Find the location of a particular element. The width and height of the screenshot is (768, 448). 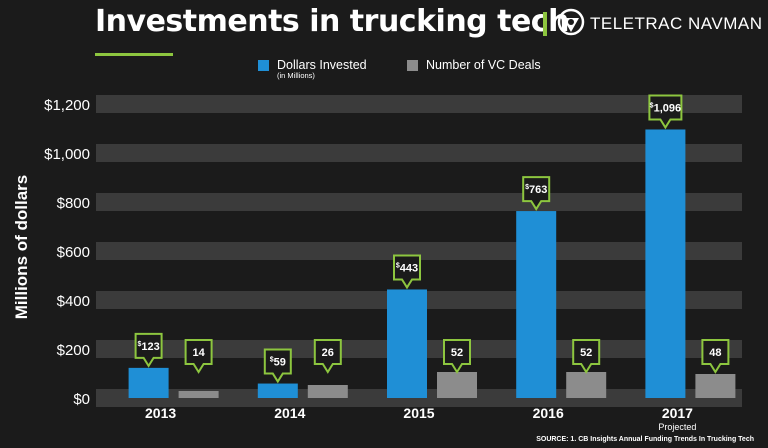

y-tick-label: $200 is located at coordinates (73, 350).